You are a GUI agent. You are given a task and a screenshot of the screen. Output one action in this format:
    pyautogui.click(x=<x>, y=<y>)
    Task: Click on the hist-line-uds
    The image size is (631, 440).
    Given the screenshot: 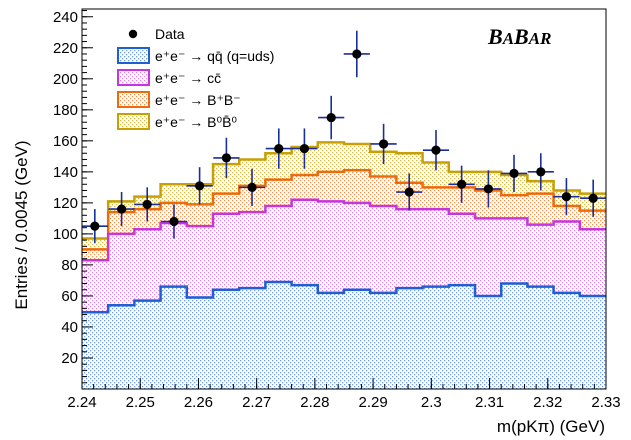 What is the action you would take?
    pyautogui.click(x=344, y=297)
    